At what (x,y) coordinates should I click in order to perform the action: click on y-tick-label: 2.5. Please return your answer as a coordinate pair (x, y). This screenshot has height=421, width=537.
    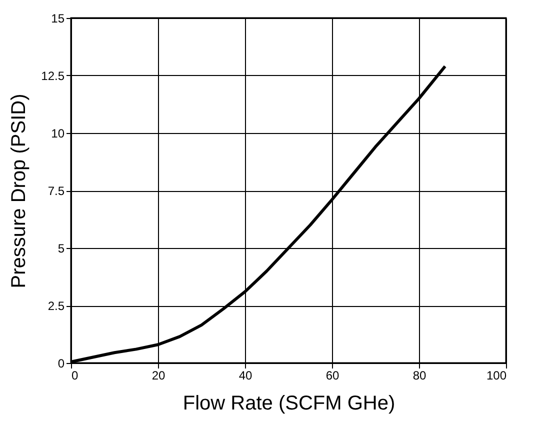
    Looking at the image, I should click on (56, 306).